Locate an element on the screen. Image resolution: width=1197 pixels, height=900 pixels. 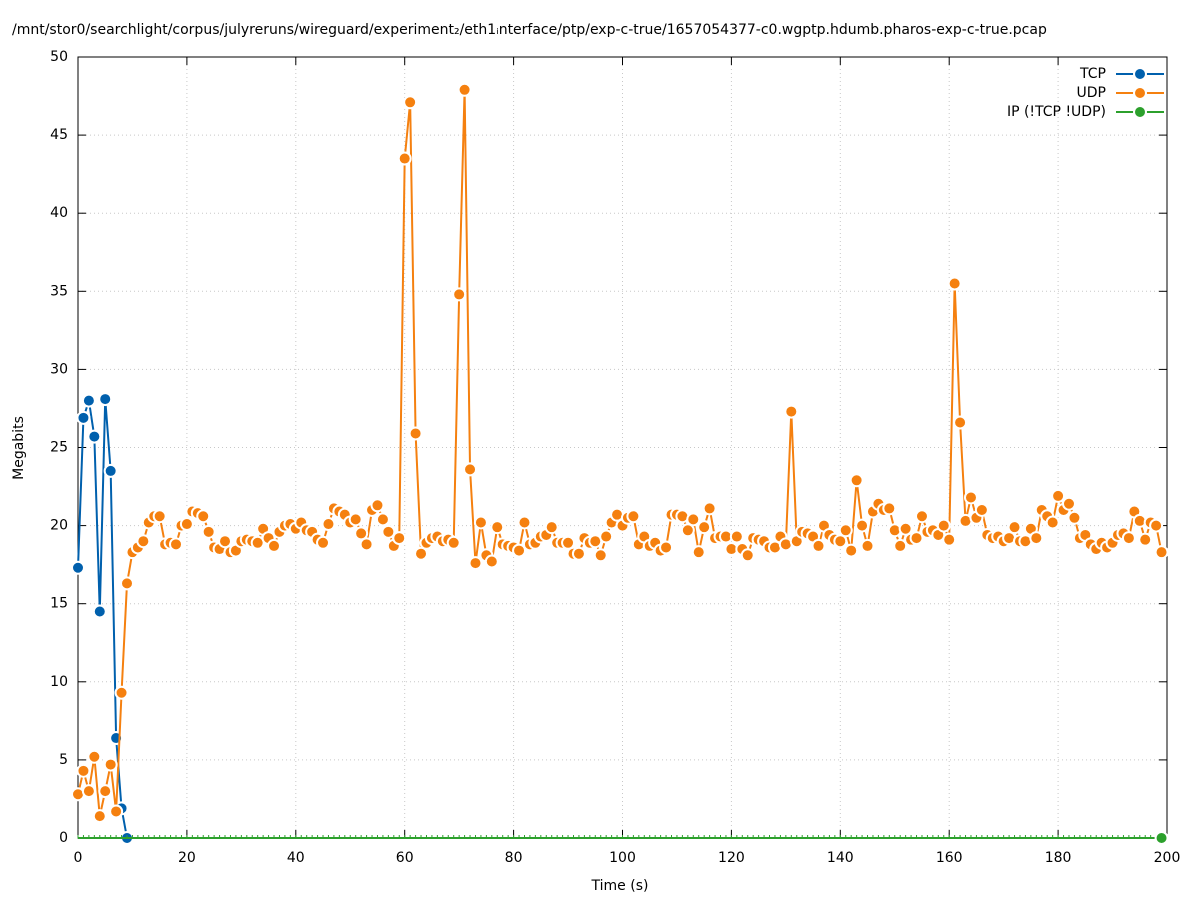
x-tick-label: 40 is located at coordinates (296, 858).